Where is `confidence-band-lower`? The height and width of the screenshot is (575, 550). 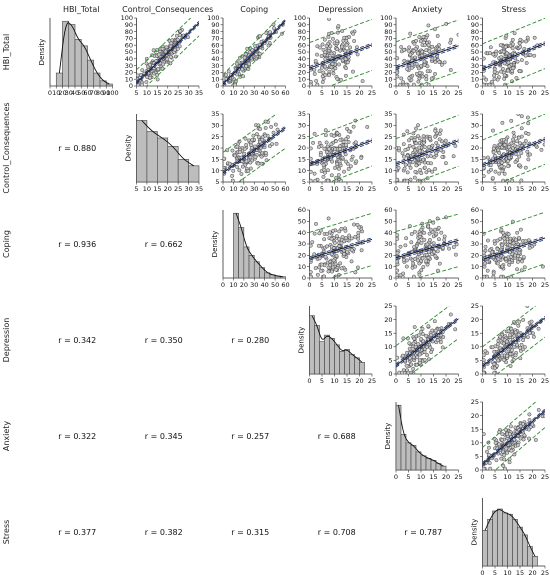
confidence-band-lower is located at coordinates (254, 152).